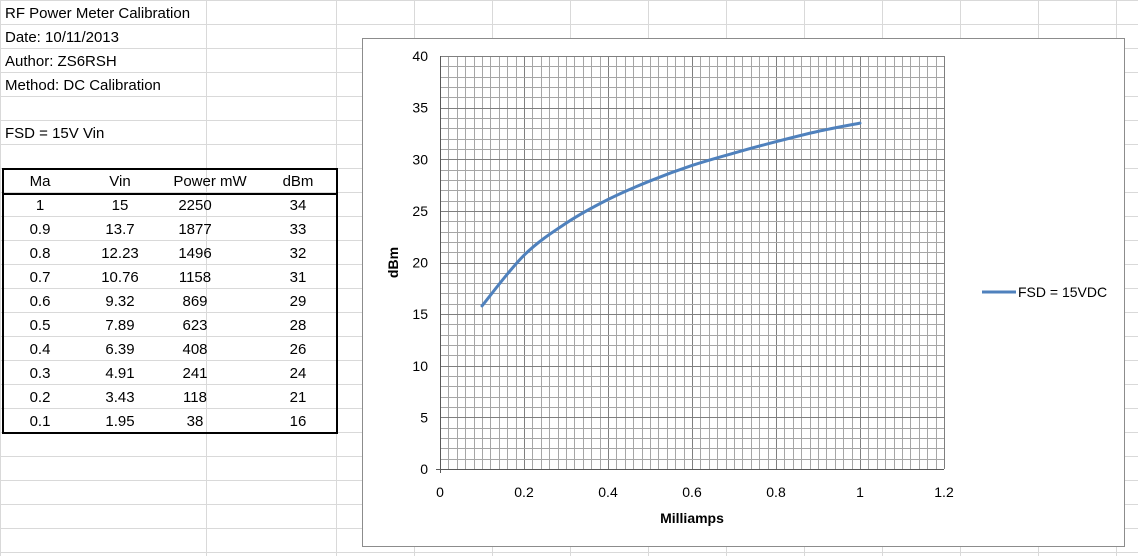 The height and width of the screenshot is (556, 1138). What do you see at coordinates (61, 61) in the screenshot?
I see `author-text: Author: ZS6RSH` at bounding box center [61, 61].